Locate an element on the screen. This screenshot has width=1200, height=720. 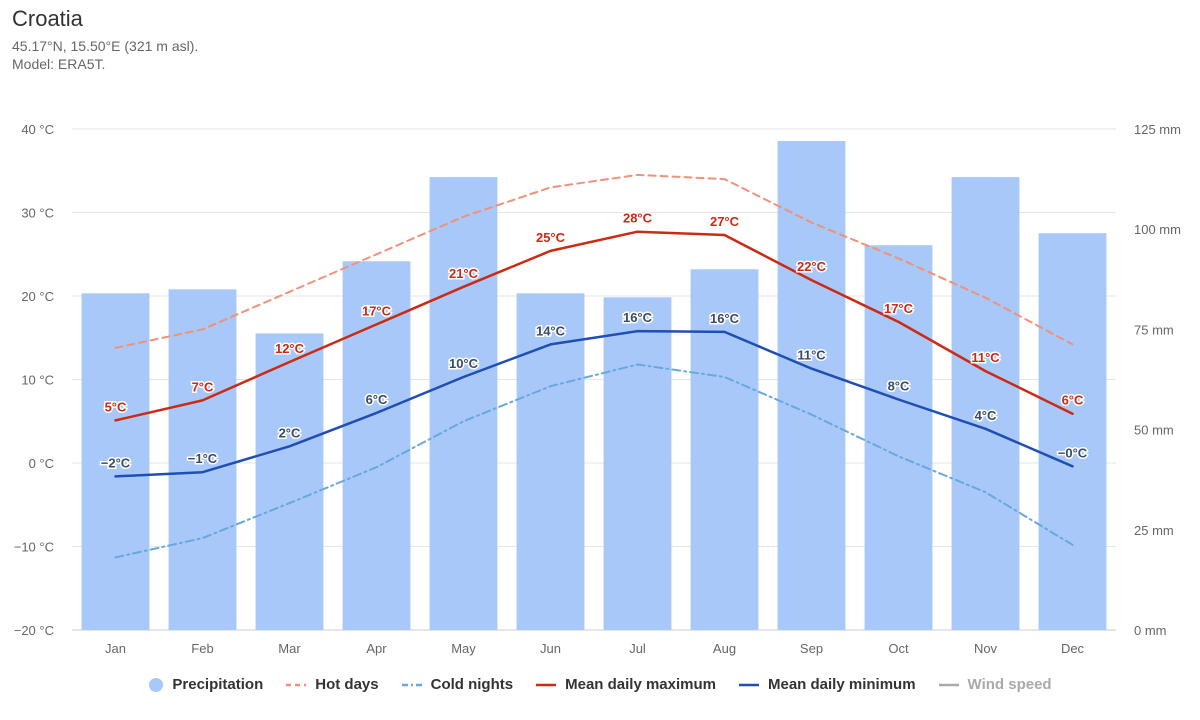
y-left-tick-label: 20 °C is located at coordinates (37, 296).